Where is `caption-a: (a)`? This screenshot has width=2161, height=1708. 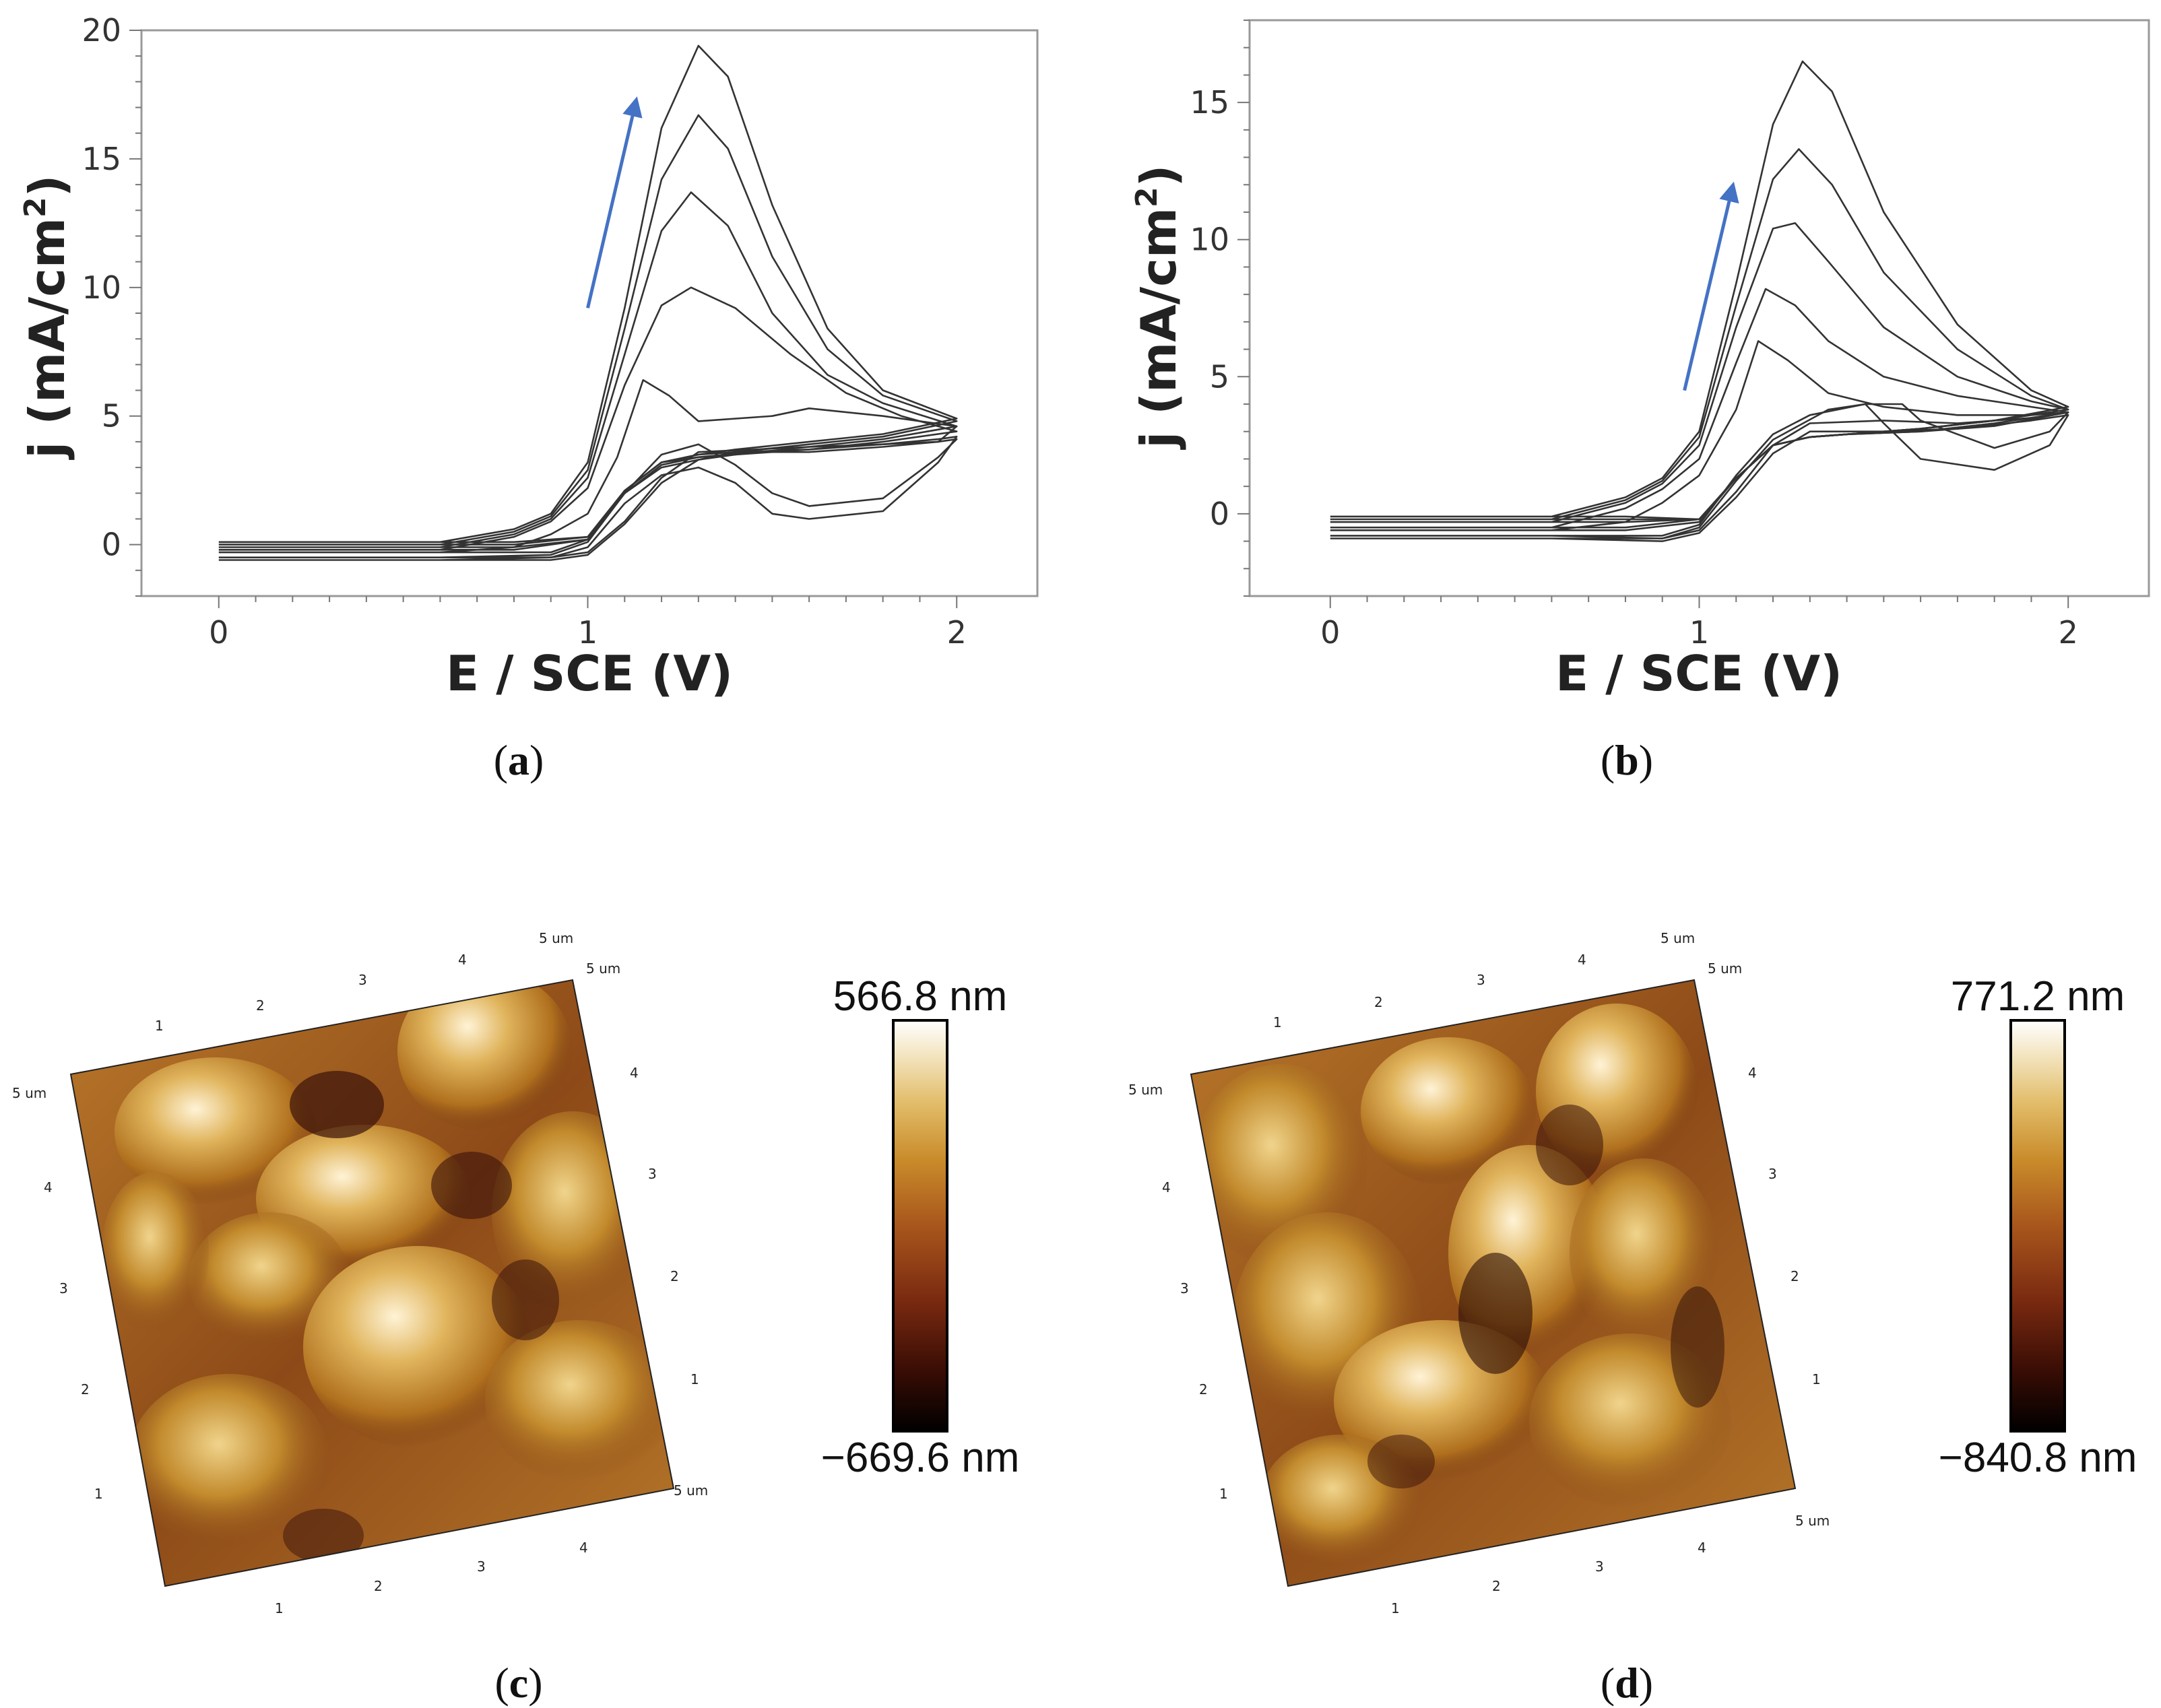 caption-a: (a) is located at coordinates (519, 760).